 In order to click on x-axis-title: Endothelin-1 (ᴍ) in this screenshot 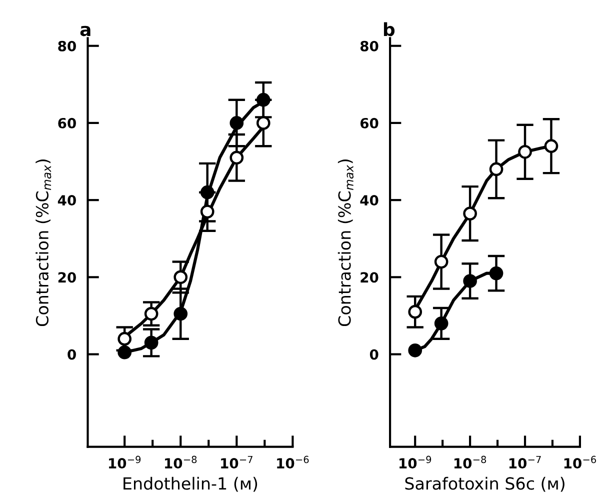, I will do `click(191, 484)`.